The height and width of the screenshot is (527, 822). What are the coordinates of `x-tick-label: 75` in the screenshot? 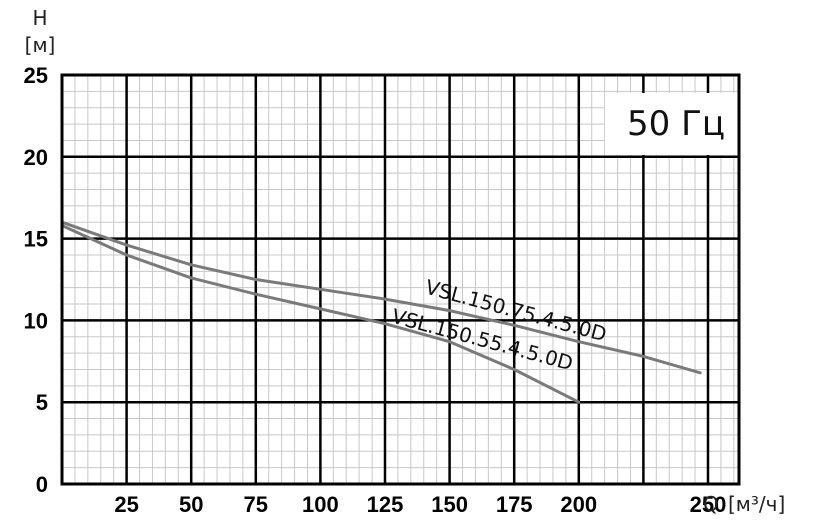 It's located at (256, 504).